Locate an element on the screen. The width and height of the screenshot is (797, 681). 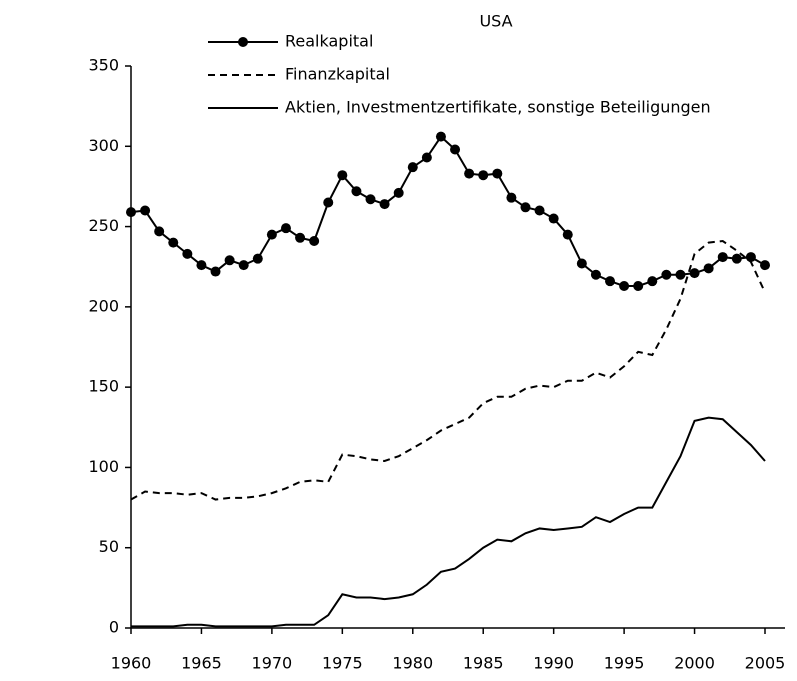
y-tick-label: 100 is located at coordinates (103, 466).